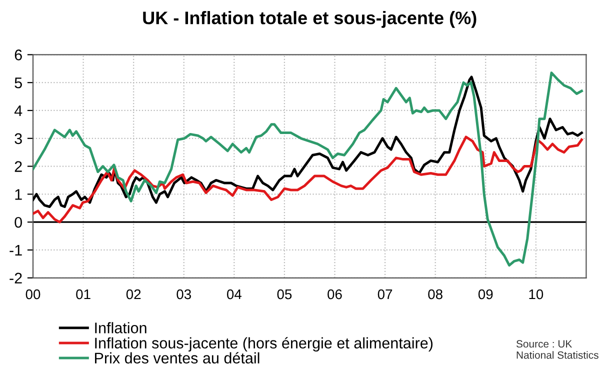 This screenshot has height=372, width=600. What do you see at coordinates (18, 194) in the screenshot?
I see `y-tick-label: 1` at bounding box center [18, 194].